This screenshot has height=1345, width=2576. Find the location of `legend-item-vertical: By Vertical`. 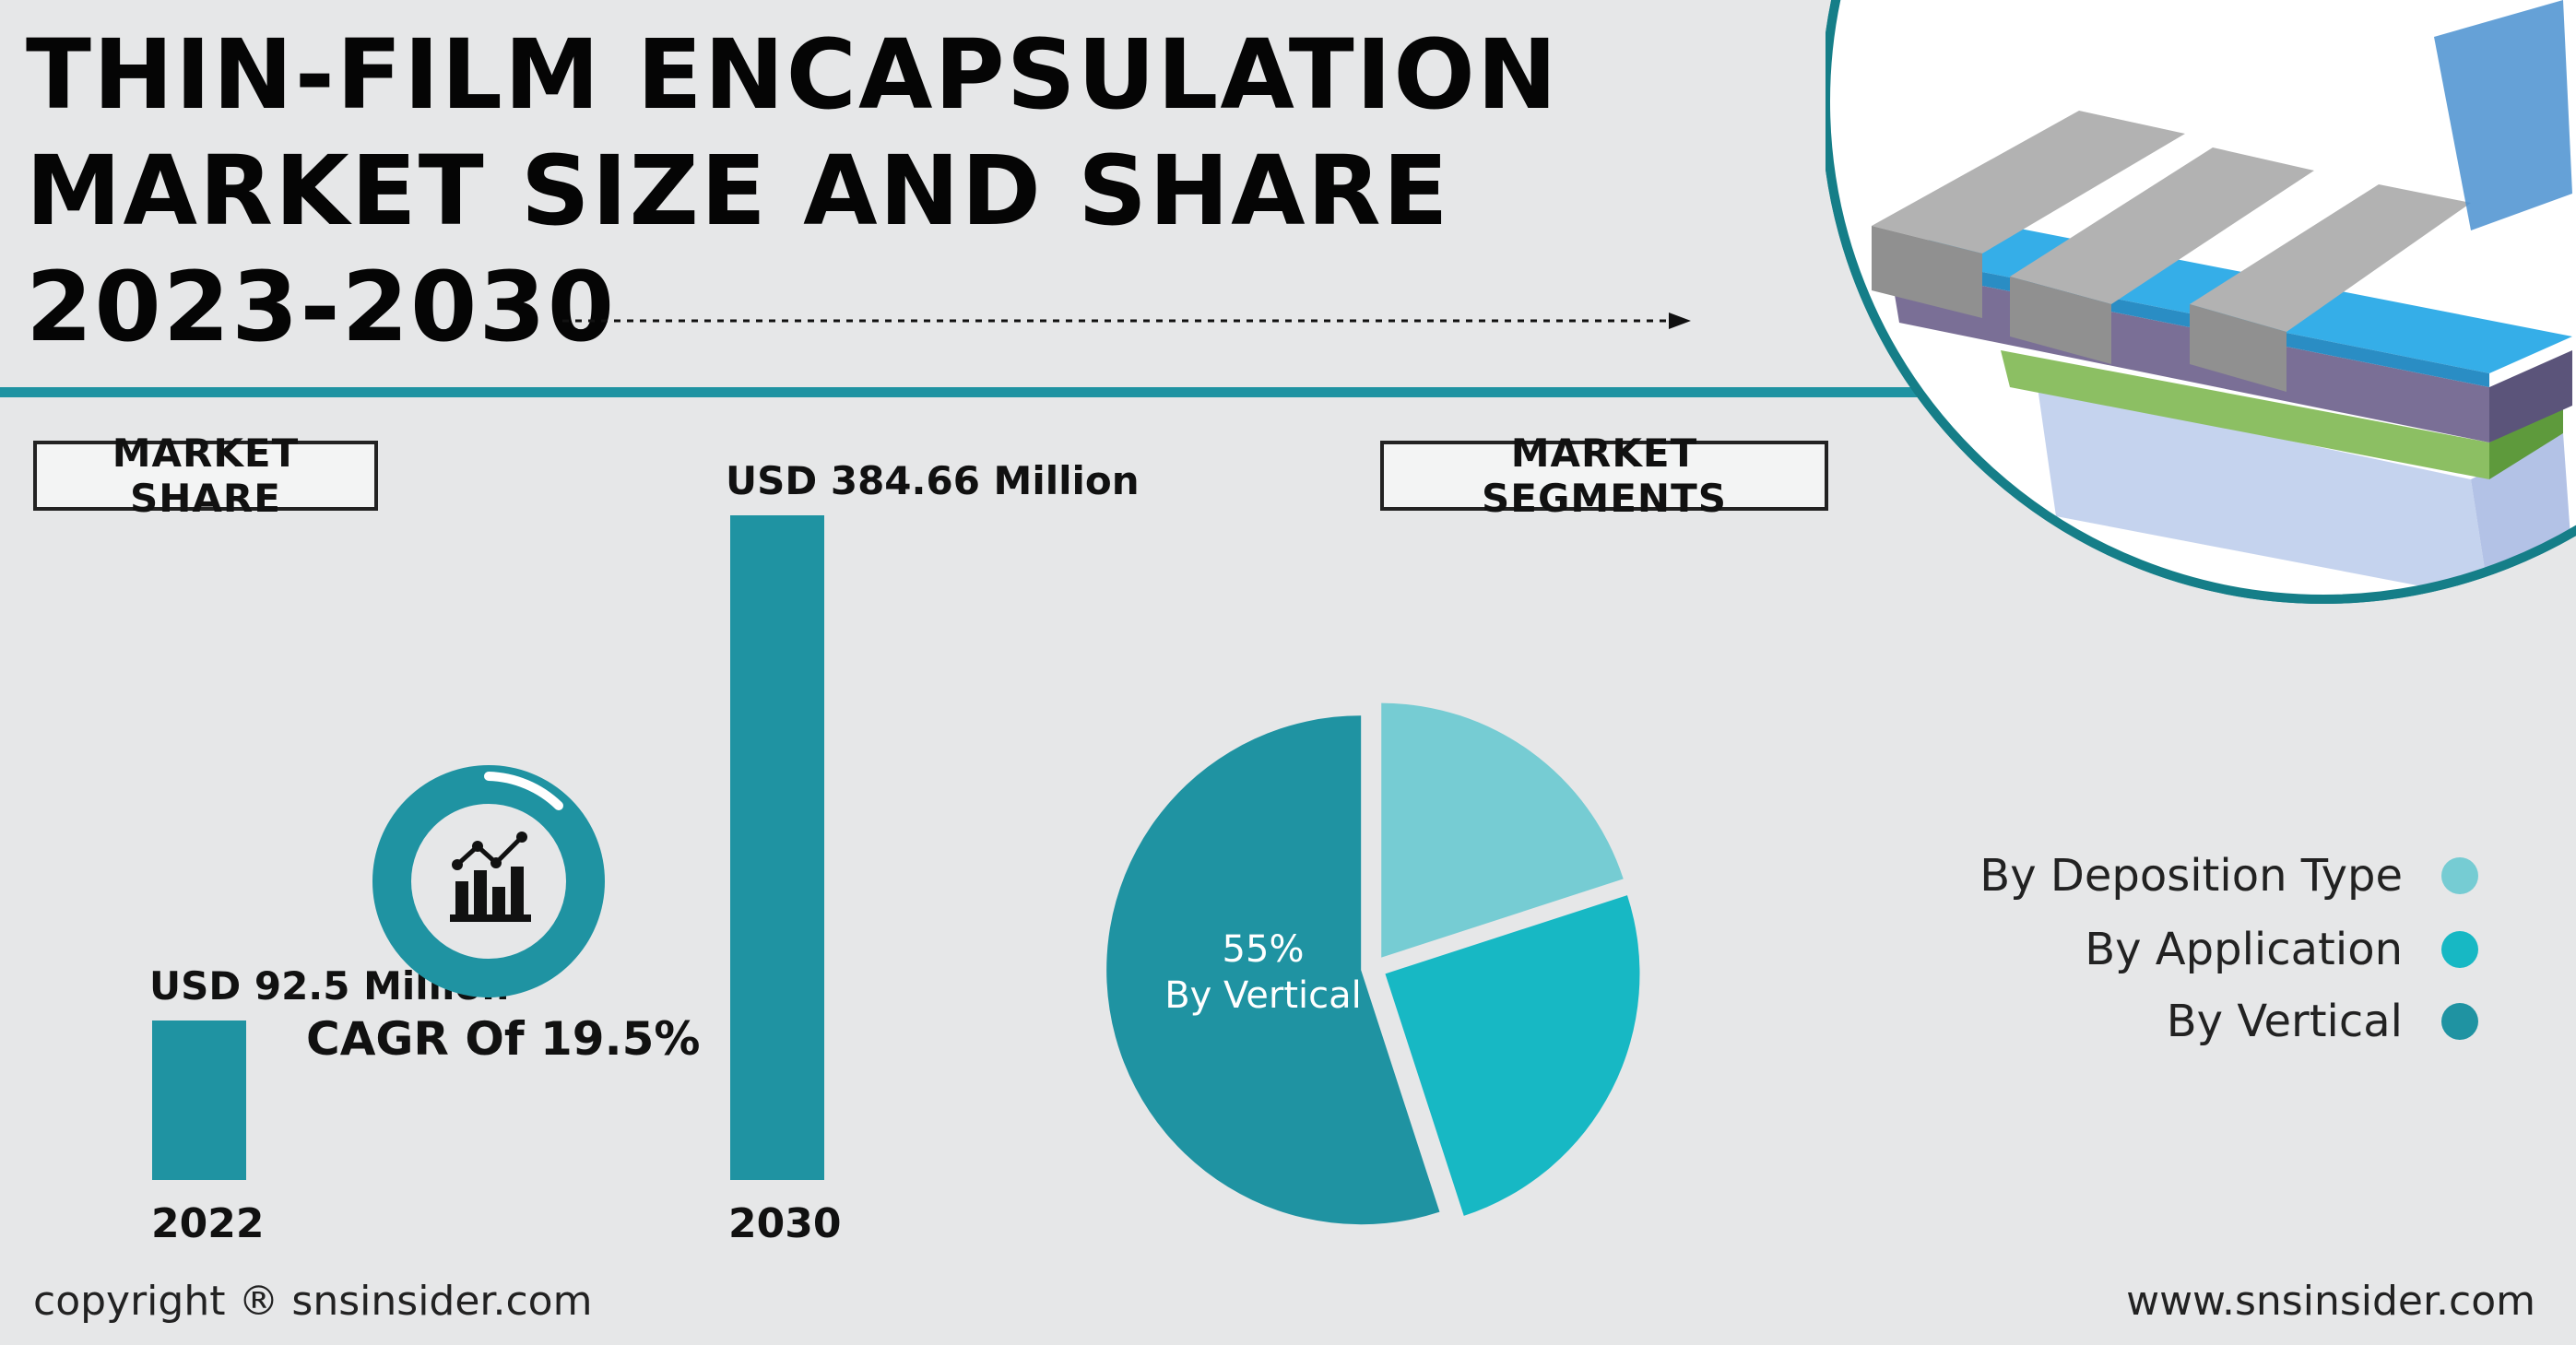

legend-item-vertical: By Vertical is located at coordinates (2322, 1021).